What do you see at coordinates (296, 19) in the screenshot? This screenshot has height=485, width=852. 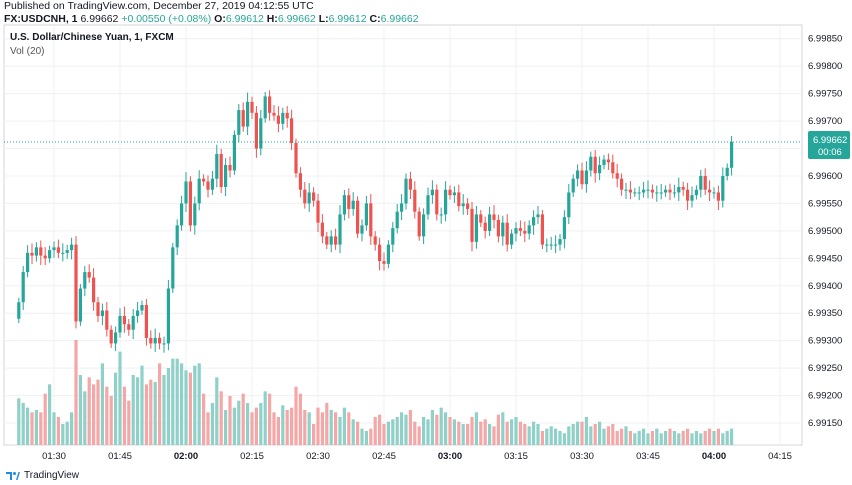 I see `high-value: 6.99662` at bounding box center [296, 19].